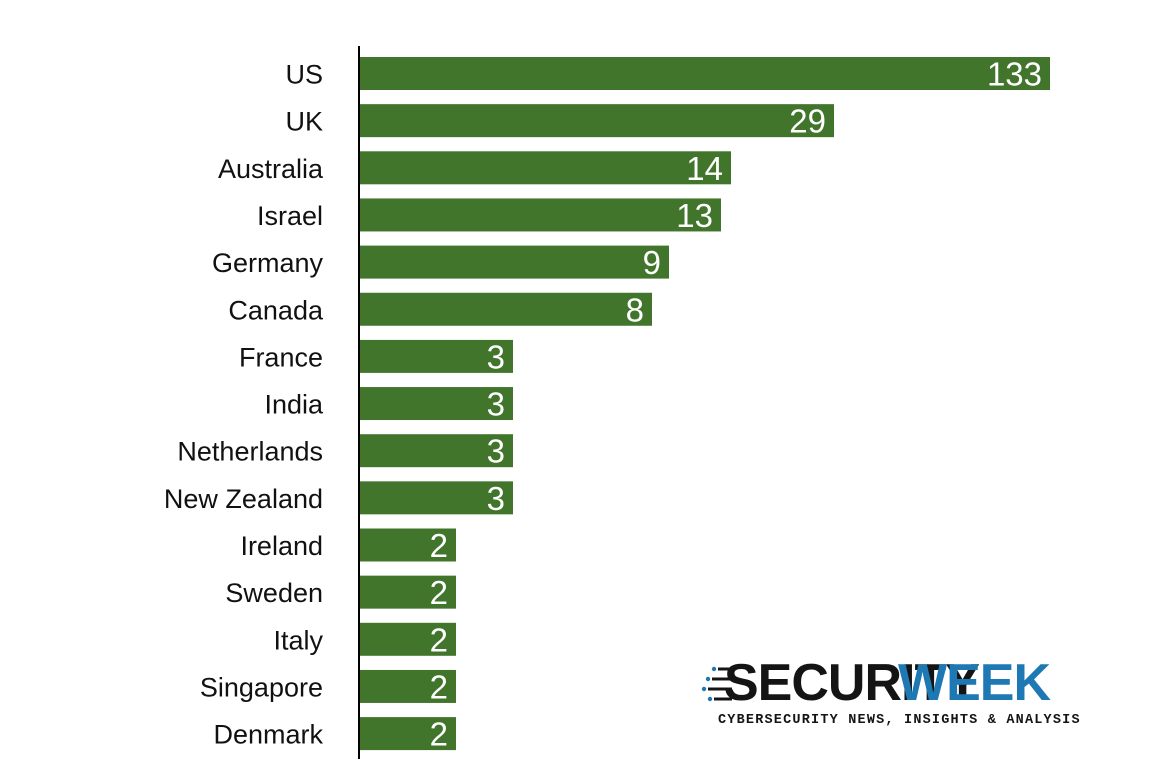  Describe the element at coordinates (704, 168) in the screenshot. I see `value-label: 14` at that location.